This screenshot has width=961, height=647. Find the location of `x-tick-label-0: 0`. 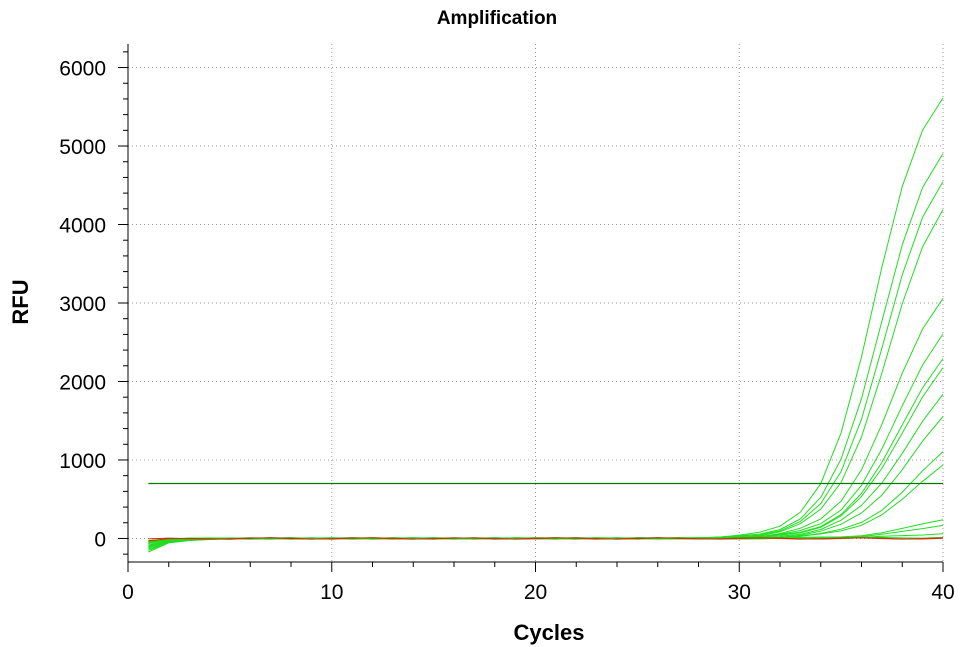

x-tick-label-0: 0 is located at coordinates (128, 592).